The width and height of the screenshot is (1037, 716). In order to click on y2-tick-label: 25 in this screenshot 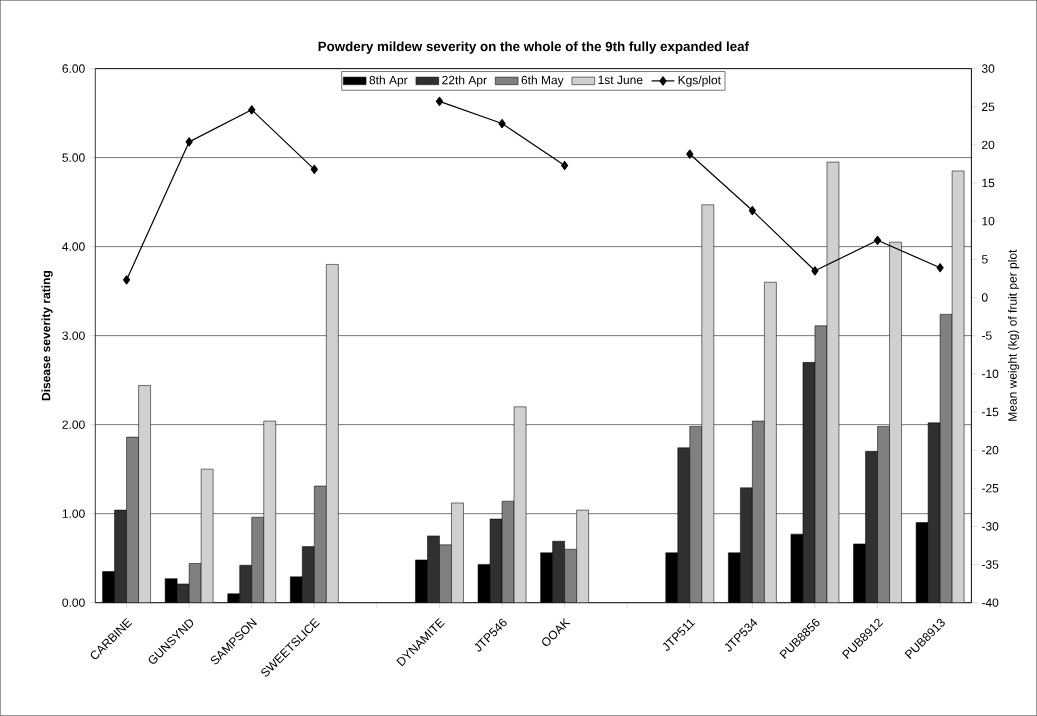, I will do `click(988, 107)`.